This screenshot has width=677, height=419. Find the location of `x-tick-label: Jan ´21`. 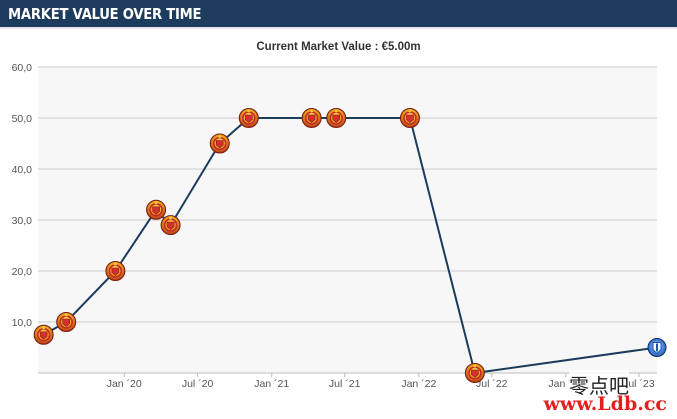

x-tick-label: Jan ´21 is located at coordinates (271, 384).